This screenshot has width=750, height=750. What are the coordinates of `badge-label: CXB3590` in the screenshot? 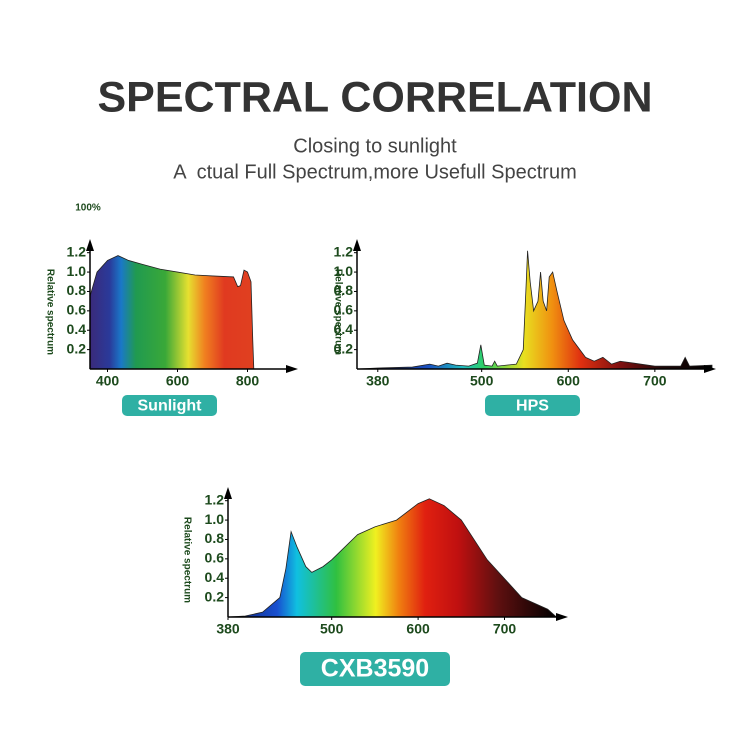 It's located at (375, 669).